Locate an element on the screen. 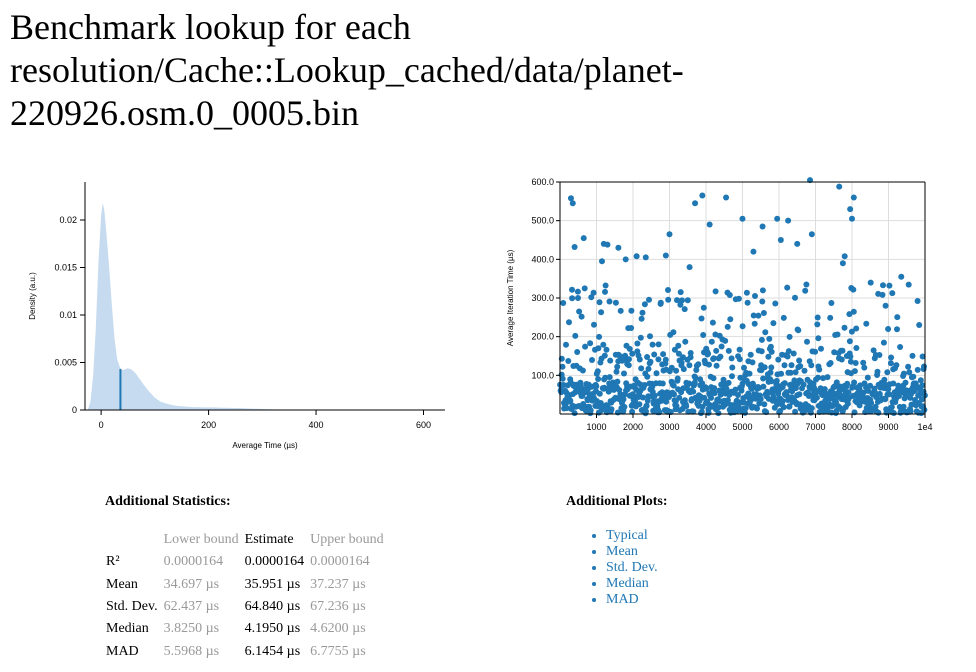 Image resolution: width=976 pixels, height=672 pixels. y-tick-label: 400.0 is located at coordinates (542, 259).